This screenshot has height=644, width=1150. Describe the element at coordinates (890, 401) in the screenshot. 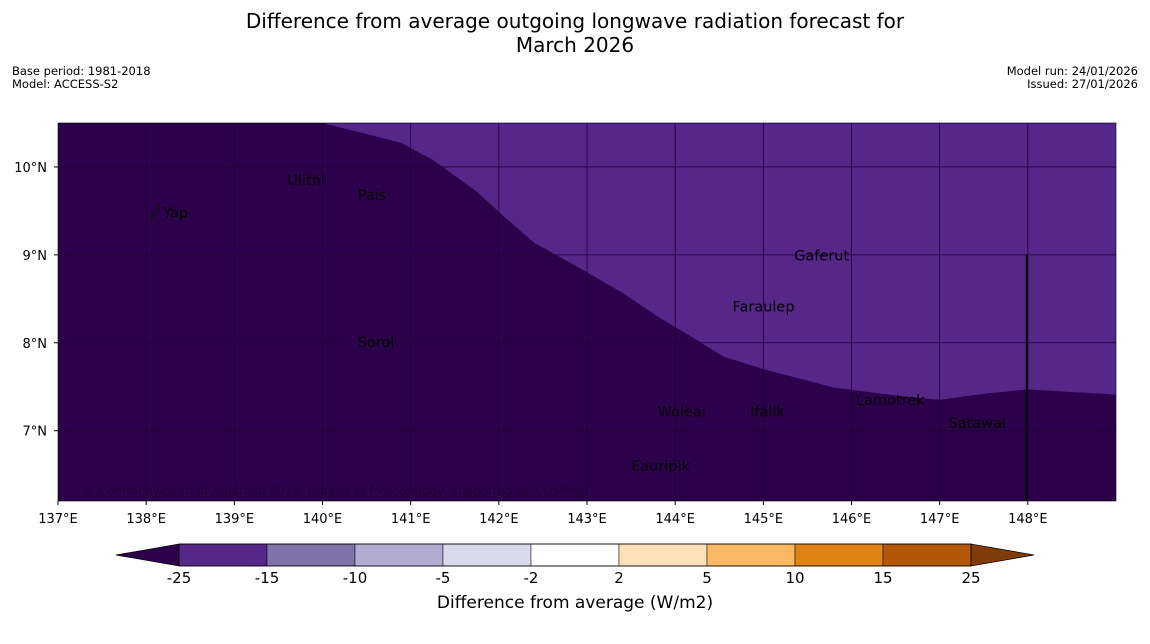

I see `place-label-lamotrek: Lamotrek` at that location.